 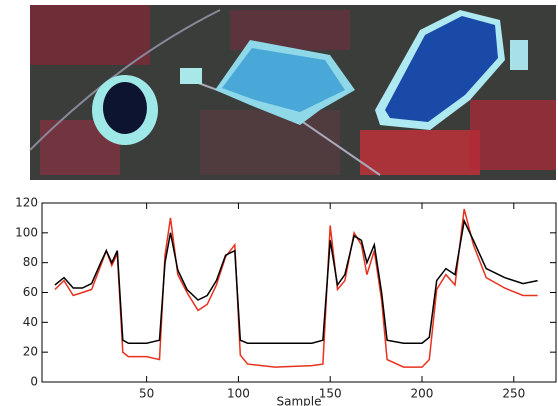 I want to click on y-tick-label: 60, so click(x=30, y=292).